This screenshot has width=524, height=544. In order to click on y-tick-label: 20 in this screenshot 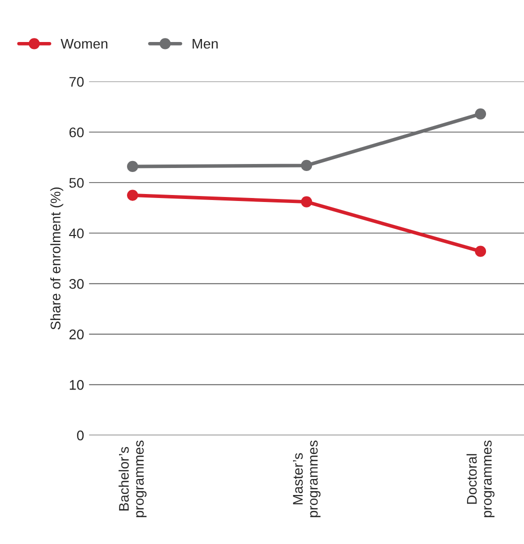, I will do `click(76, 335)`.